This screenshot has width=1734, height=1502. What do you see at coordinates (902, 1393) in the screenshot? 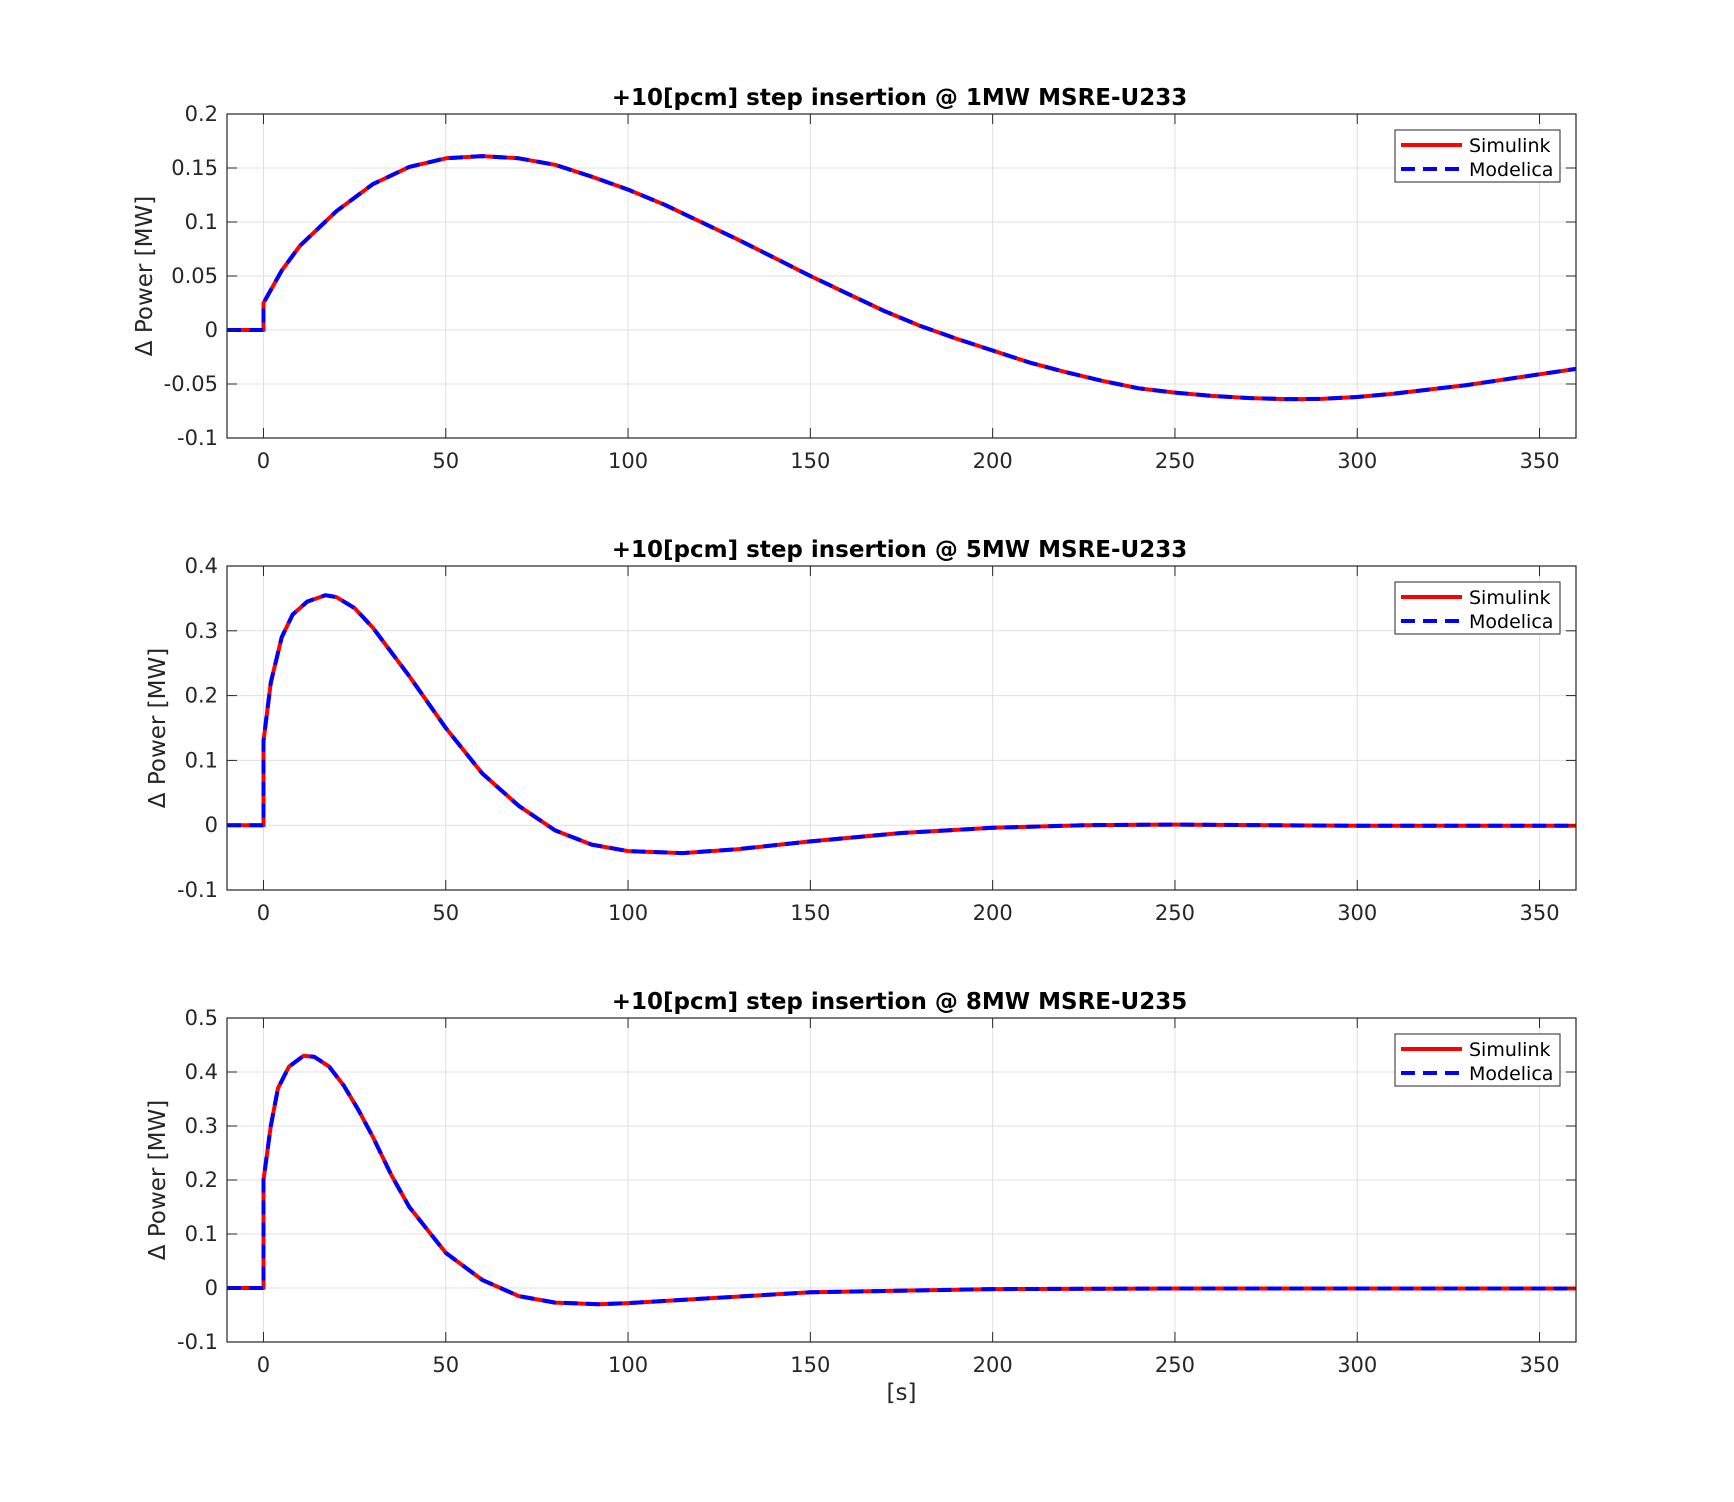
I see `x-axis-label: [s]` at bounding box center [902, 1393].